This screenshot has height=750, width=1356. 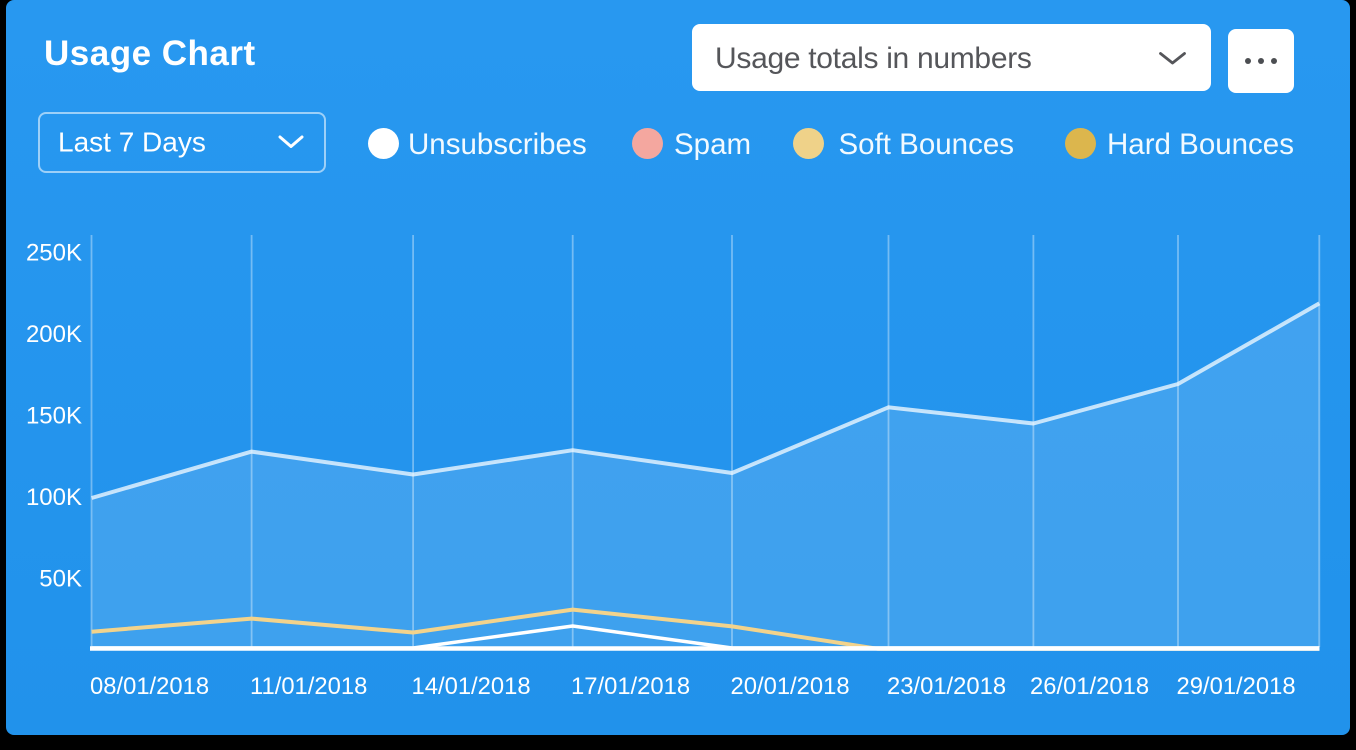 I want to click on svg-text: 08/01/2018, so click(x=149, y=686).